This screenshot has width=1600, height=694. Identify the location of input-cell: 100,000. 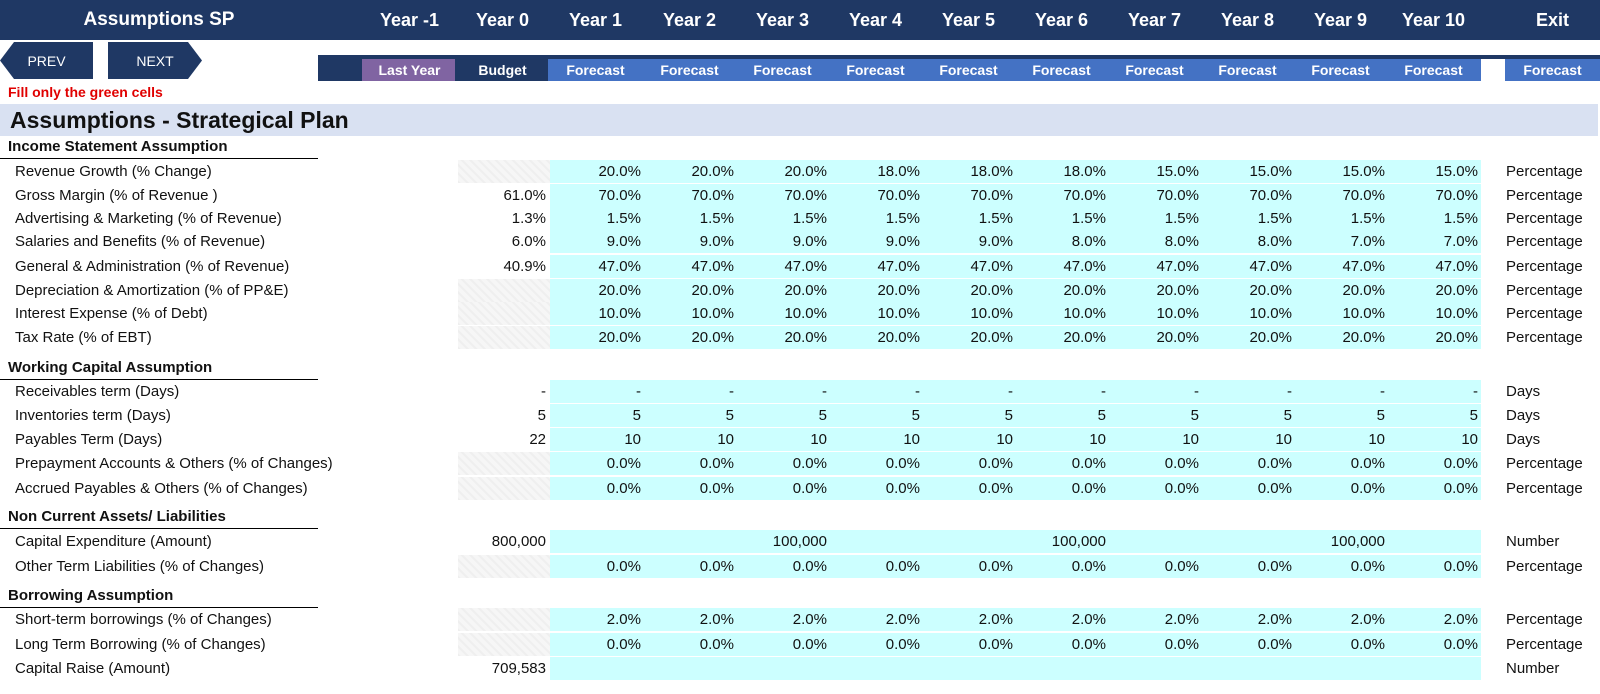
(1062, 541).